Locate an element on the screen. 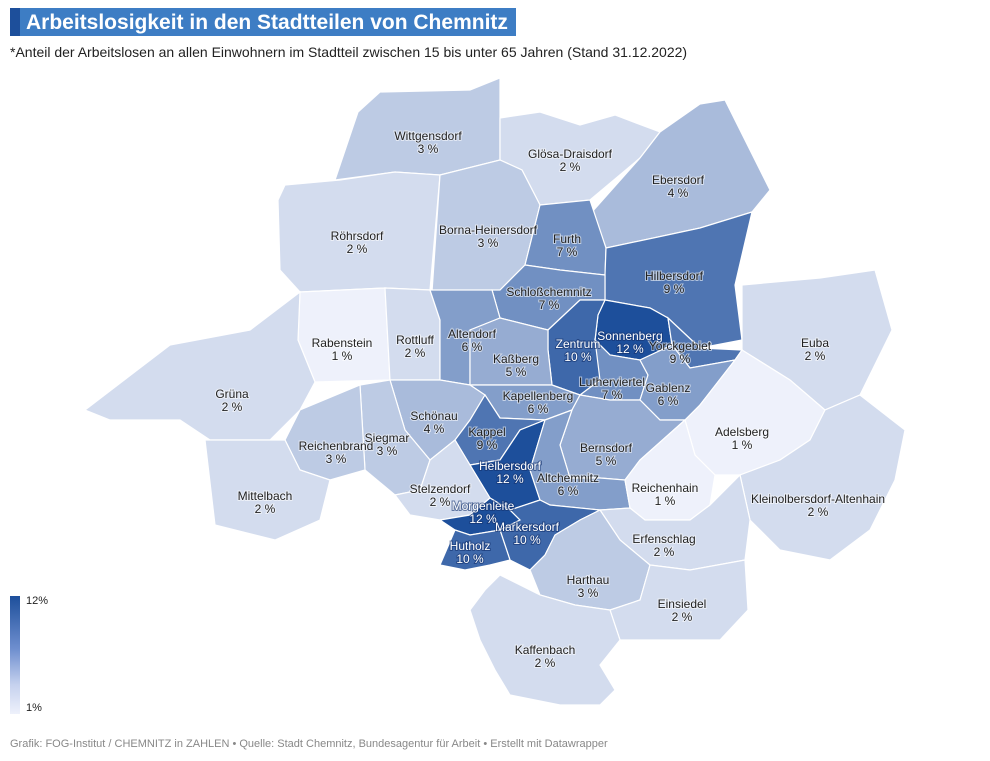  district-name-label: Zentrum is located at coordinates (578, 344).